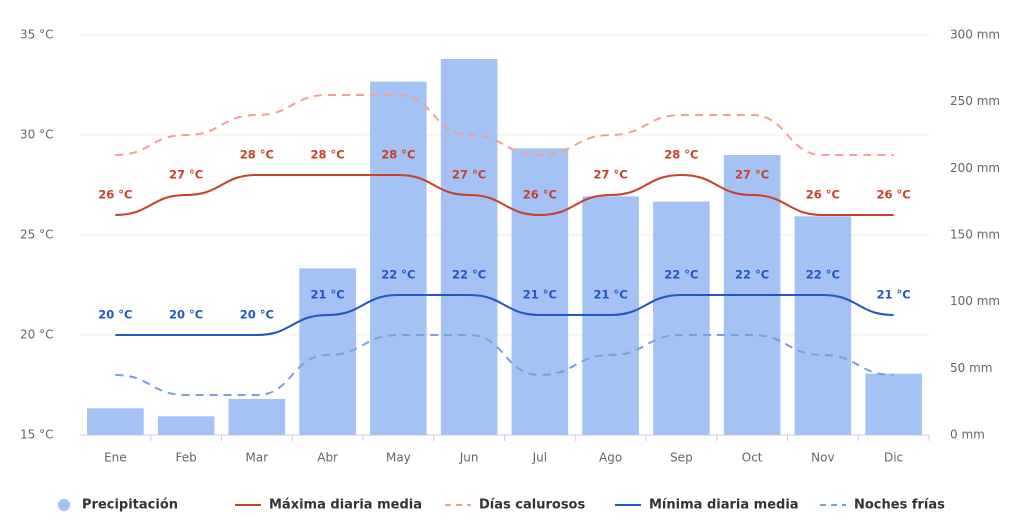 The width and height of the screenshot is (1017, 518). I want to click on y2-tick-label: 0 mm, so click(967, 435).